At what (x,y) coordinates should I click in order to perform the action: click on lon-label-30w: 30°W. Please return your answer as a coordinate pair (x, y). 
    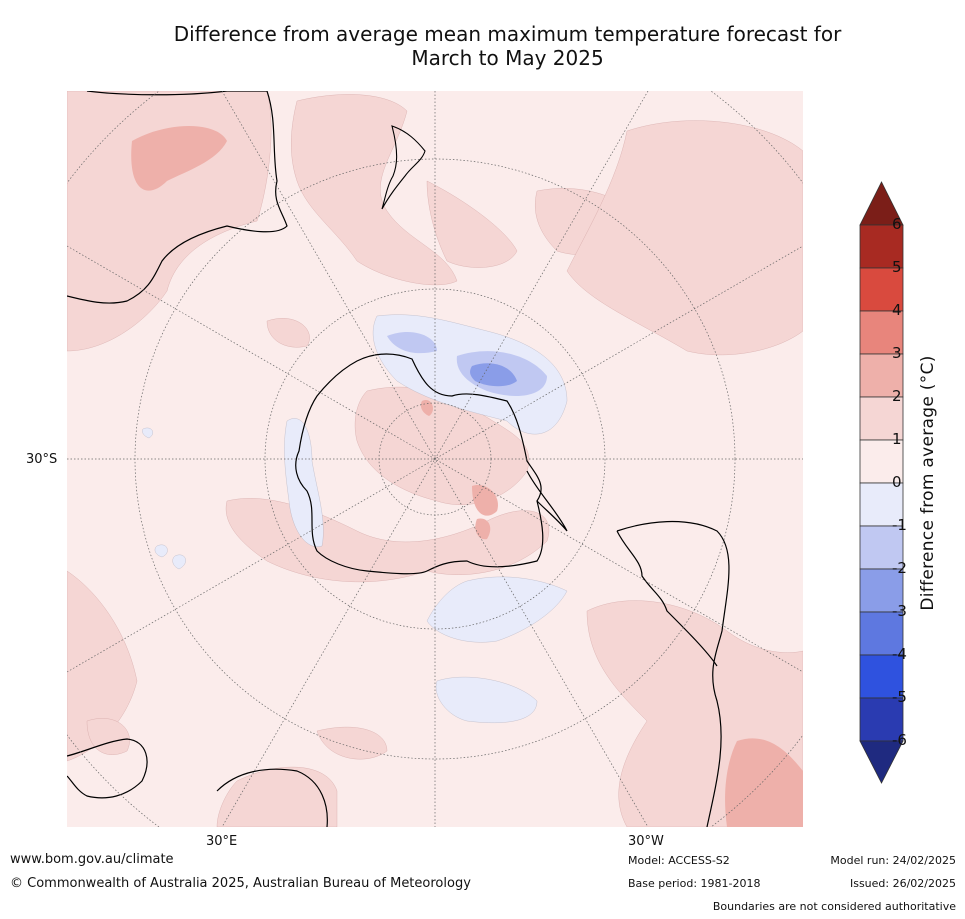
    Looking at the image, I should click on (646, 841).